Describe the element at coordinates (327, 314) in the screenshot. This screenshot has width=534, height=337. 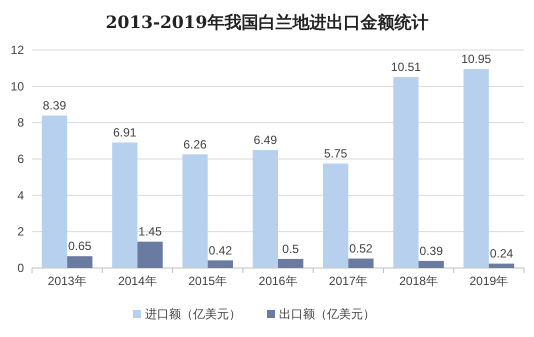
I see `legend-label: 出口额（亿美元）` at that location.